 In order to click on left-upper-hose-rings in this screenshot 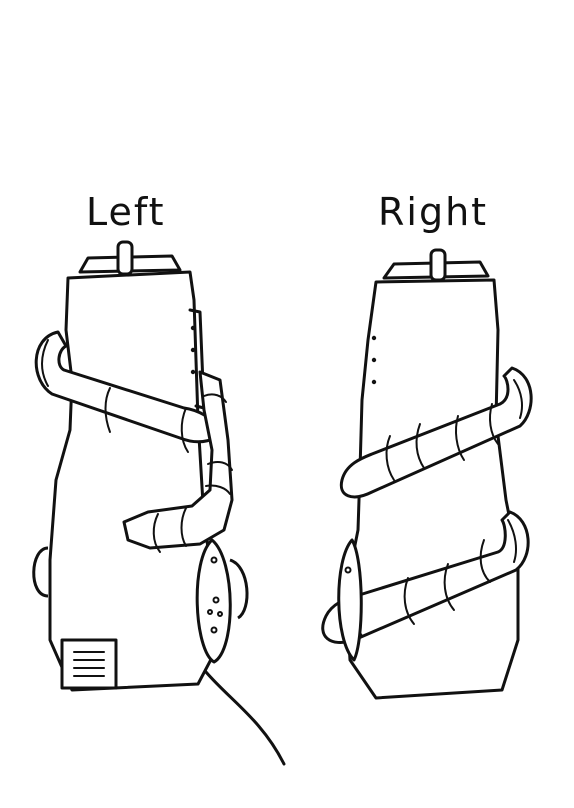, I will do `click(115, 396)`.